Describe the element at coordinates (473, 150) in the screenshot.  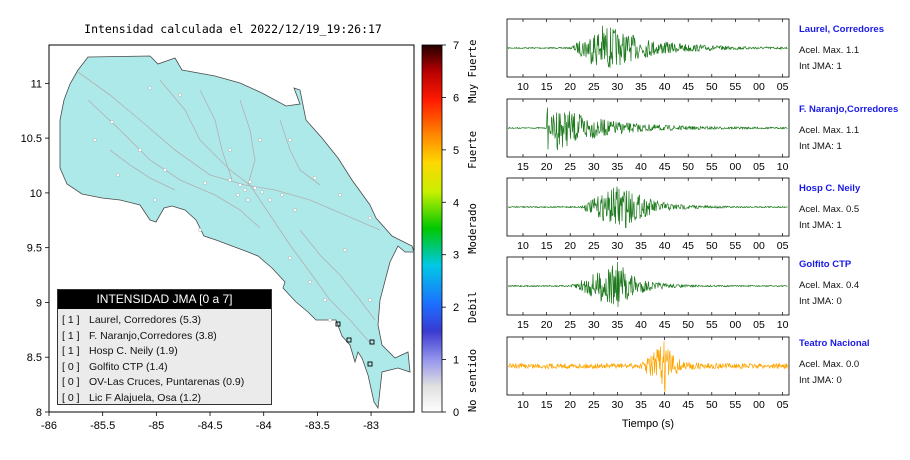
I see `colorbar-category-label: Fuerte` at that location.